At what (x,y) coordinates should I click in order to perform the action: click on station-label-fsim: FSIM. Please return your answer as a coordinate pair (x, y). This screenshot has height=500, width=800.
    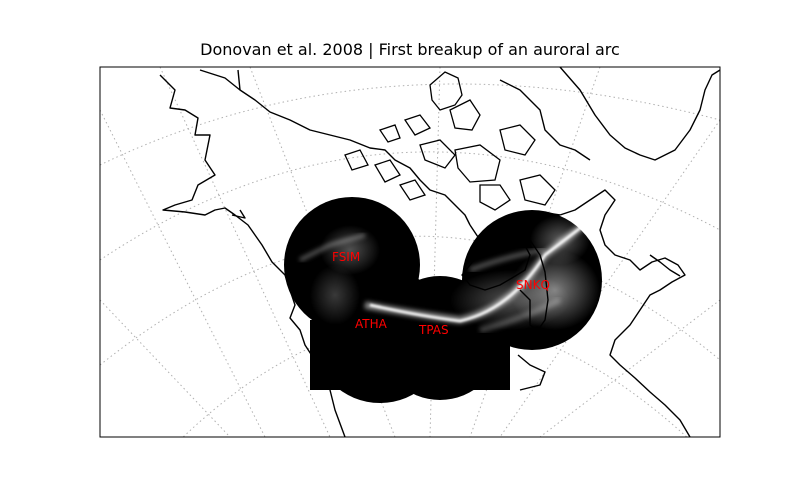
    Looking at the image, I should click on (346, 257).